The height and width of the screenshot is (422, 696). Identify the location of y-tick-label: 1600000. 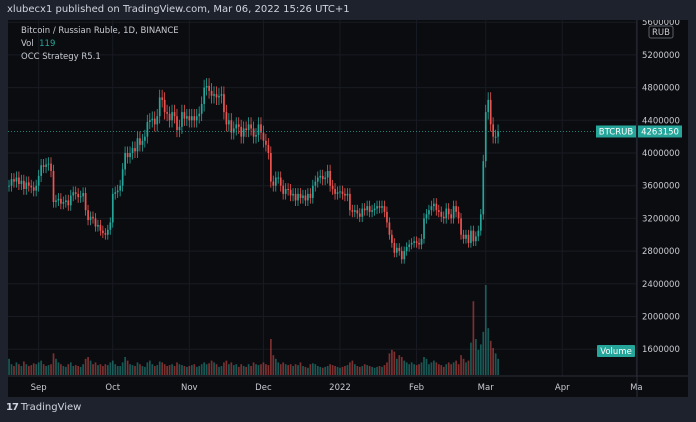
(661, 350).